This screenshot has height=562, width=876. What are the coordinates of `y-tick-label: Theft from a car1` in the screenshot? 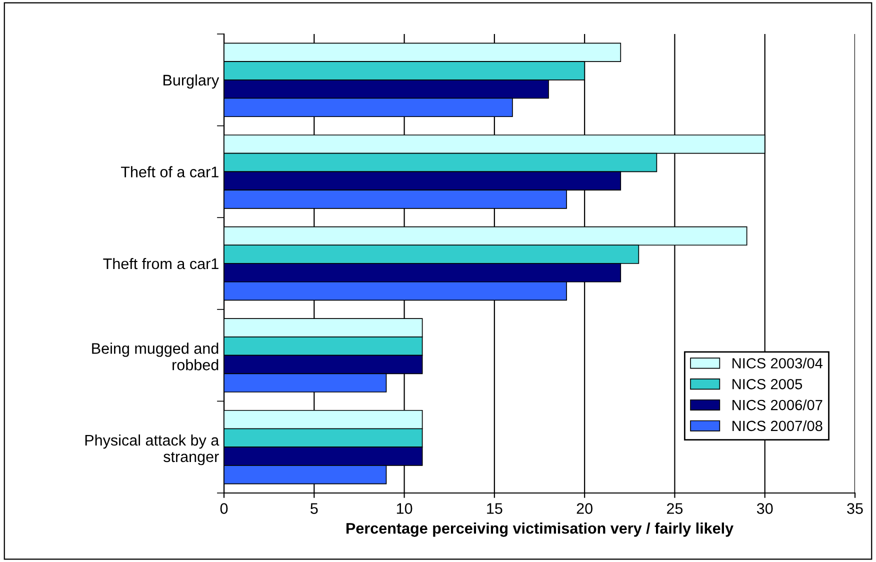 It's located at (160, 264).